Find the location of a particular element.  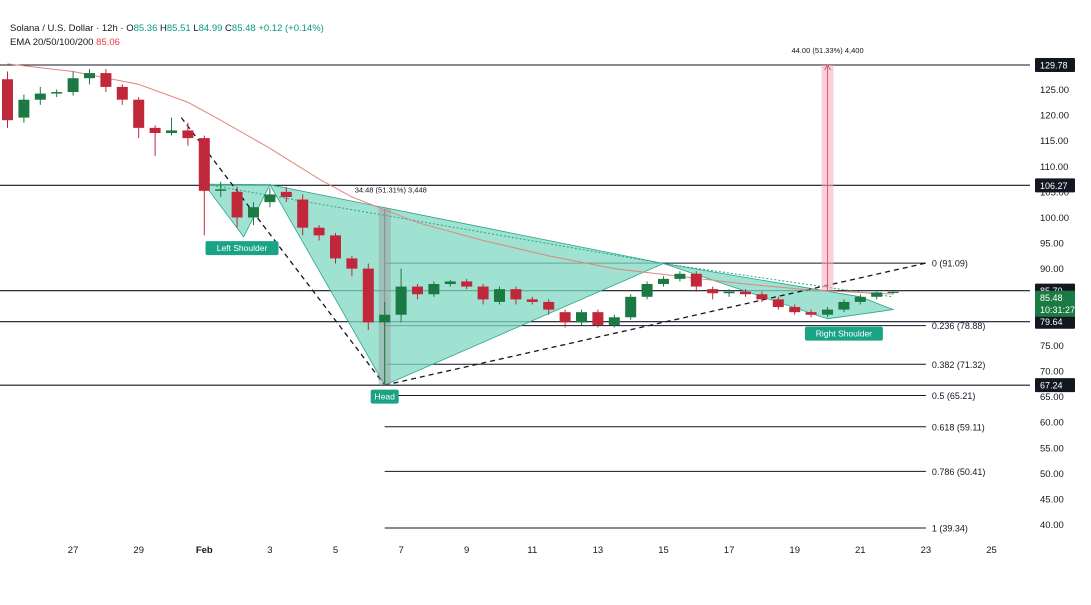

price-tag: 67.24 is located at coordinates (1055, 385).